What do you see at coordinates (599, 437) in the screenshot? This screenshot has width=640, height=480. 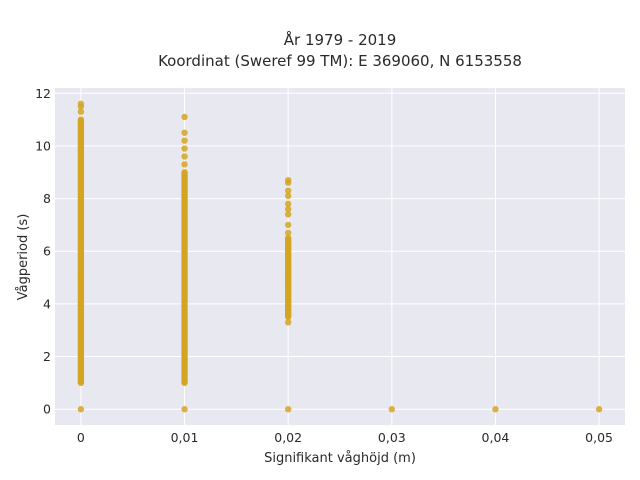 I see `x-tick-label: 0,05` at bounding box center [599, 437].